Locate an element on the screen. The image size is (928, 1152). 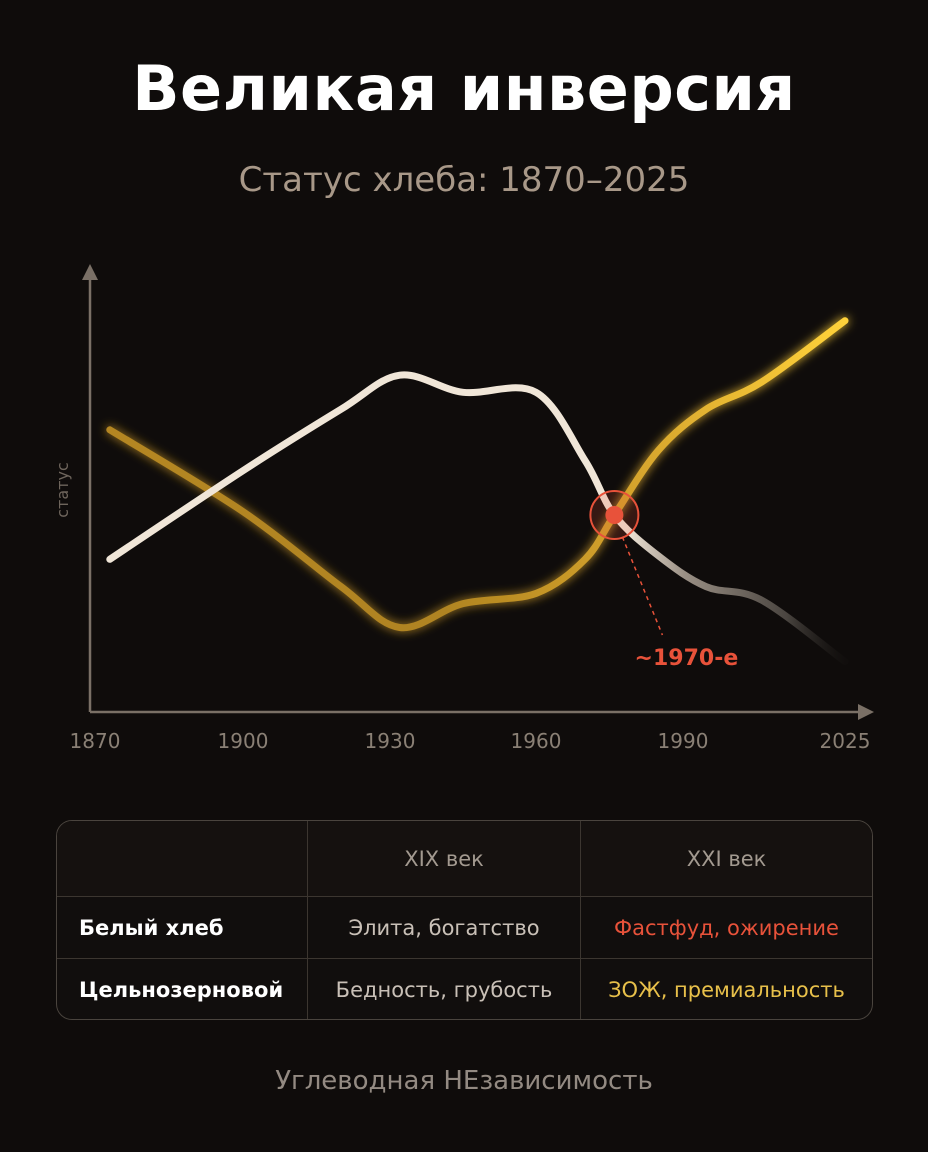
table-header-cell: XXI век is located at coordinates (726, 858).